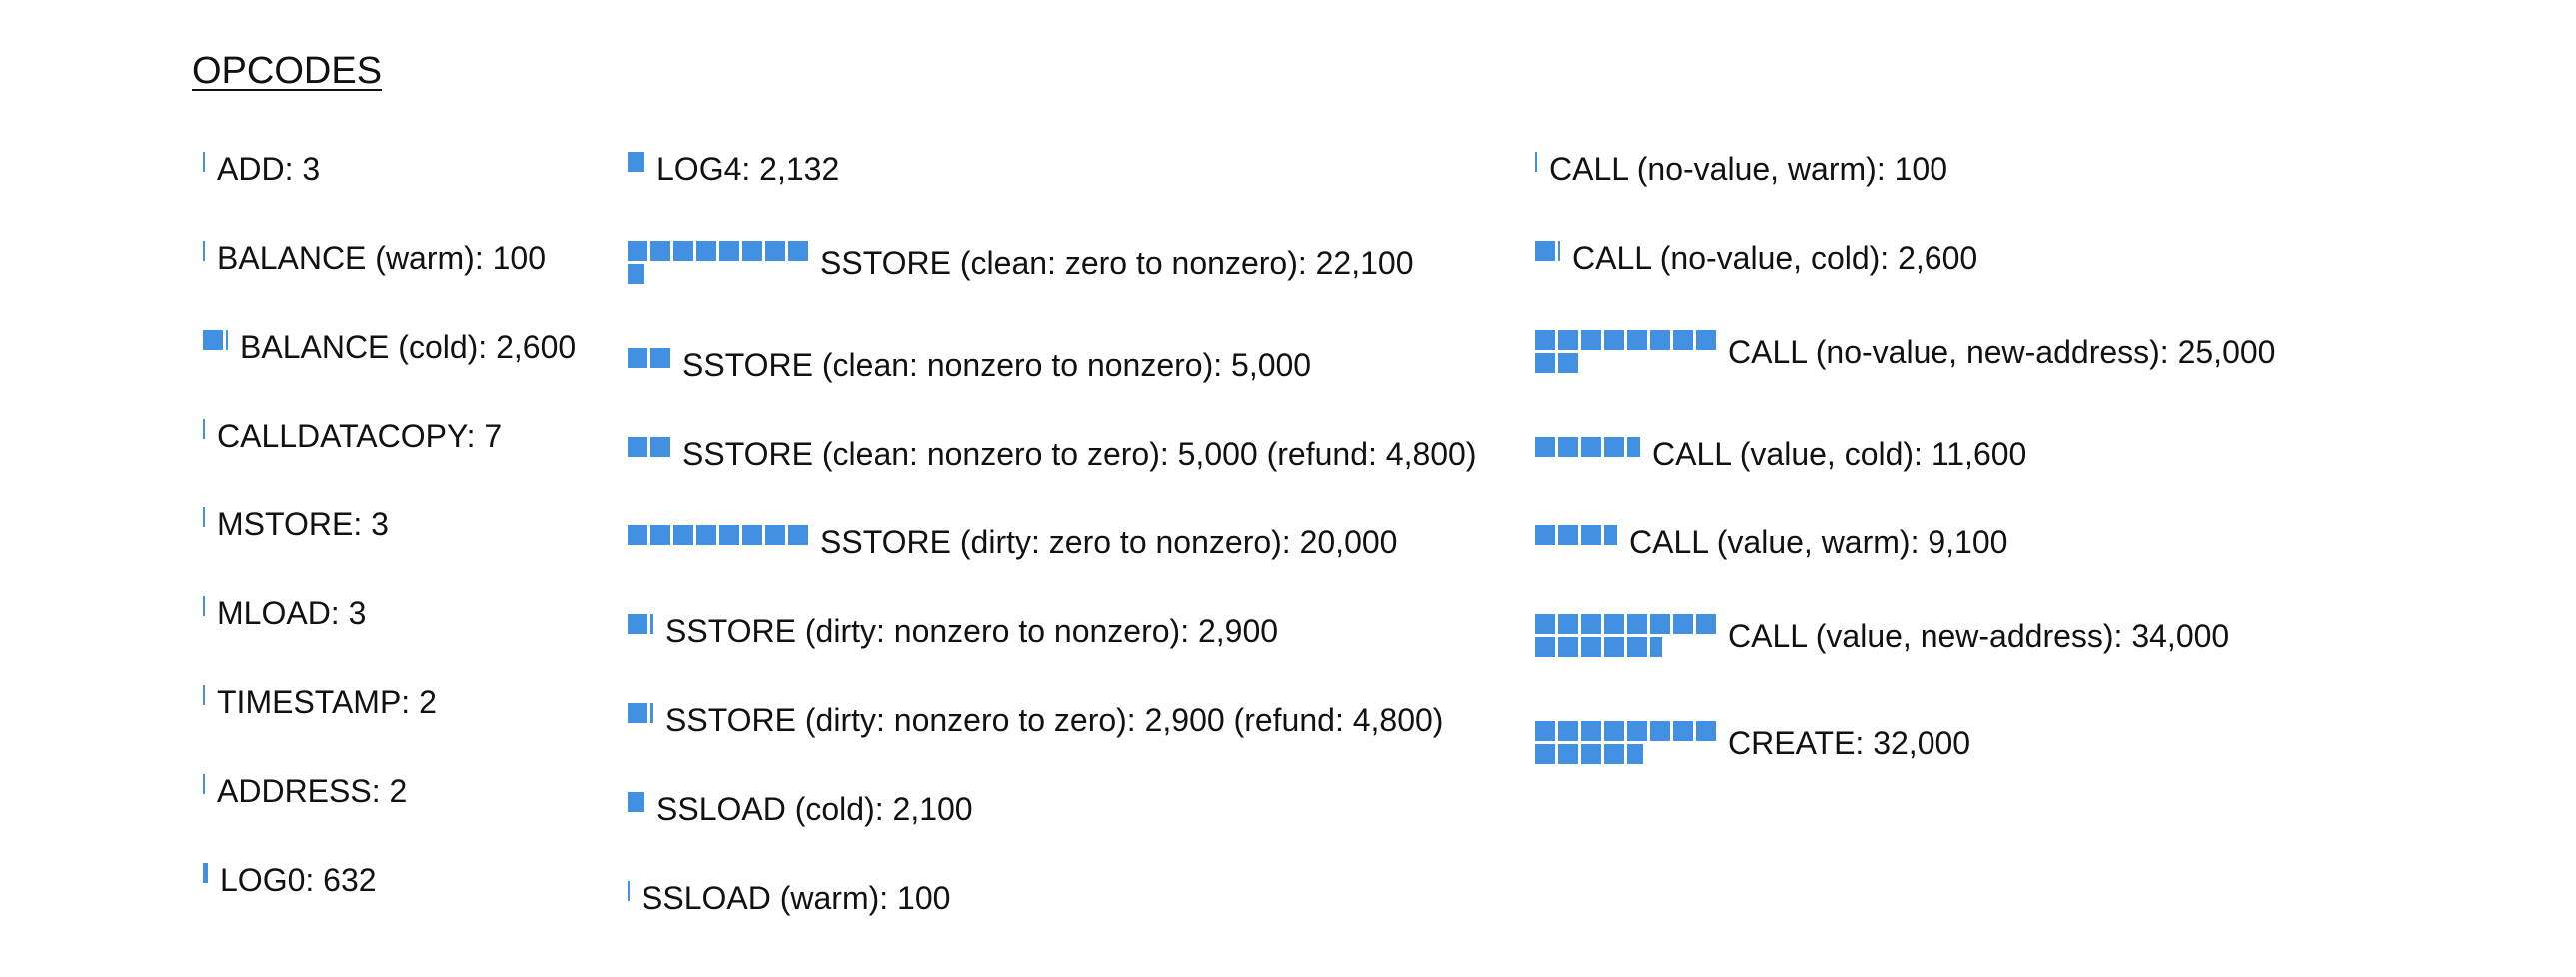  I want to click on opcode-label: CALL (no-value, warm): 100, so click(1748, 169).